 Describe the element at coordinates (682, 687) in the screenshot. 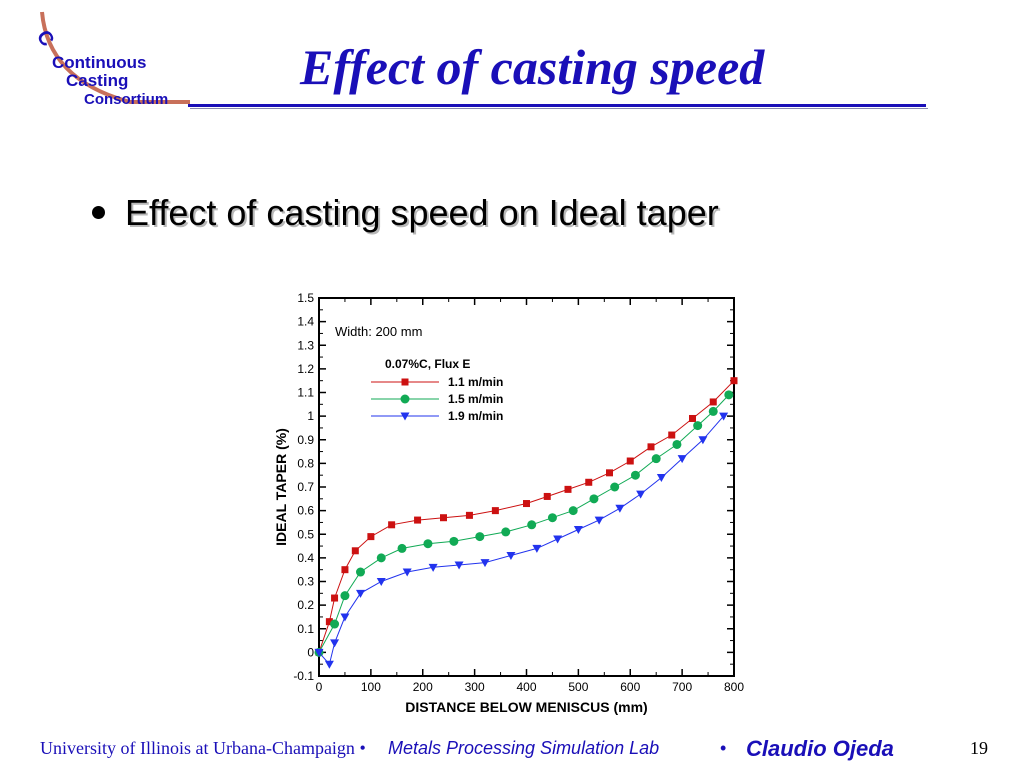

I see `x-tick-label: 700` at that location.